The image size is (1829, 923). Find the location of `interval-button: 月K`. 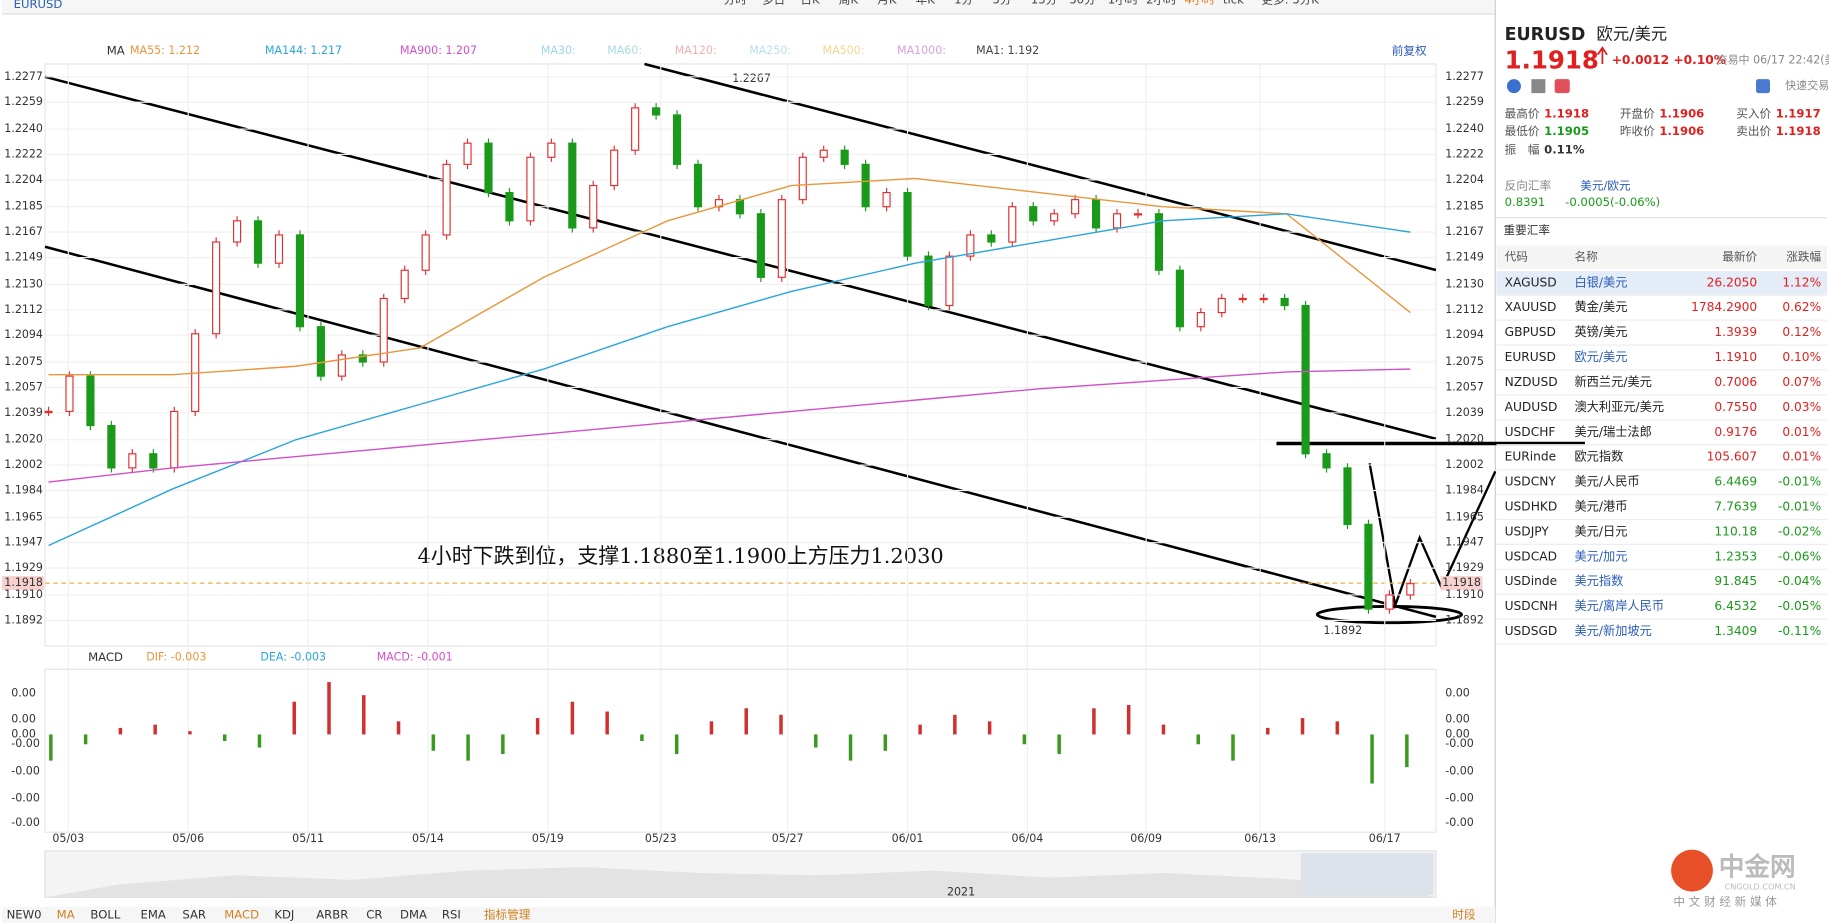

interval-button: 月K is located at coordinates (887, 3).